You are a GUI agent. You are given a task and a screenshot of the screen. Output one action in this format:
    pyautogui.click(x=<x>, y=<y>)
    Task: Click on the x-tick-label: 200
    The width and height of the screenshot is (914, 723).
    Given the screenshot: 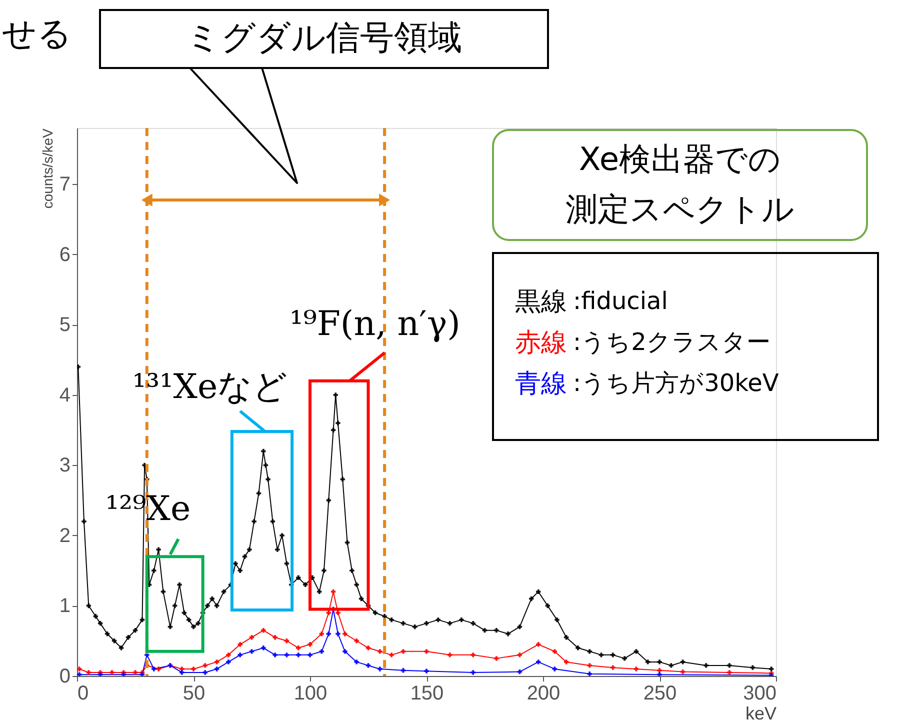 What is the action you would take?
    pyautogui.click(x=543, y=693)
    